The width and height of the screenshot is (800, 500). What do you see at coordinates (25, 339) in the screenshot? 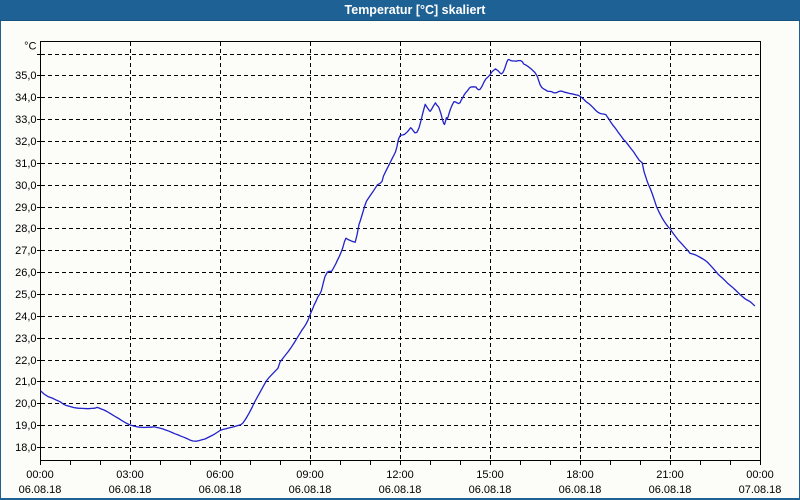
I see `svg-text: 23,0` at bounding box center [25, 339].